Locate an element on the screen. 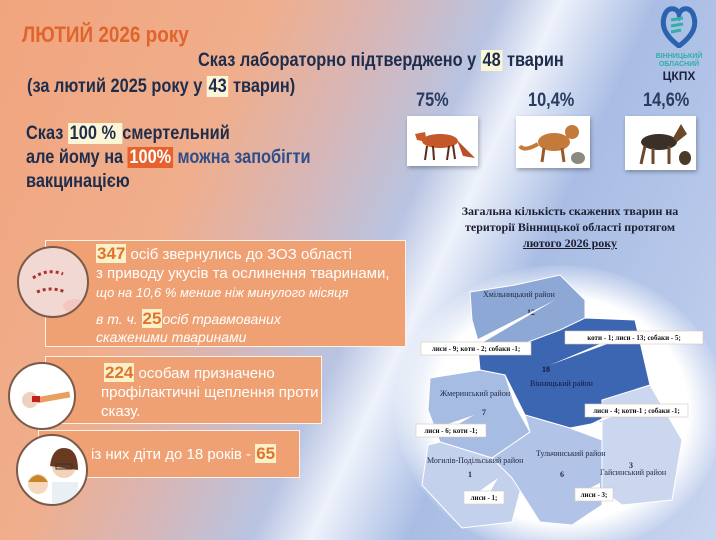  children-stat-box: із них діти до 18 років - 65 is located at coordinates (169, 454).